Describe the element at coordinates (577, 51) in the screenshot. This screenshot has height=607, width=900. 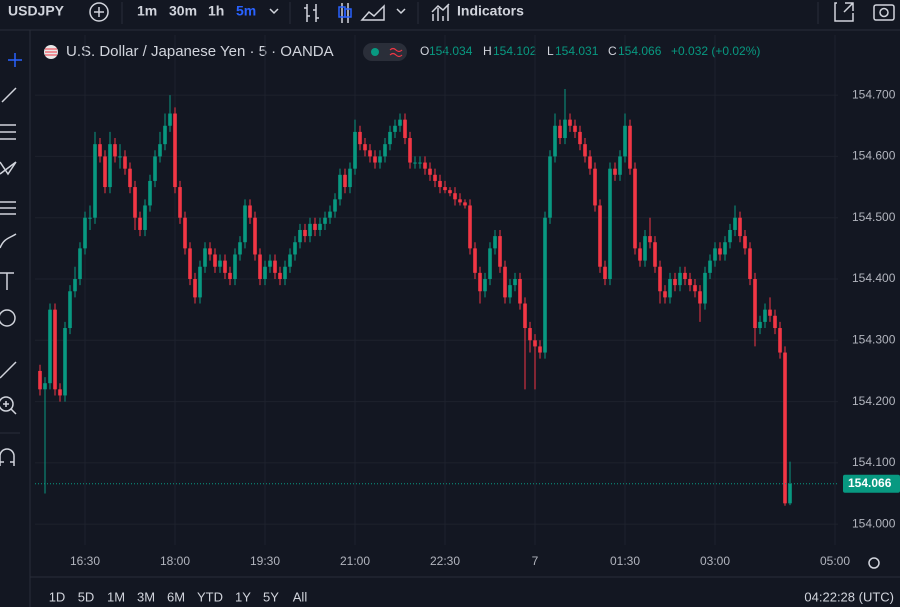
I see `ohlc-value: 154.031` at that location.